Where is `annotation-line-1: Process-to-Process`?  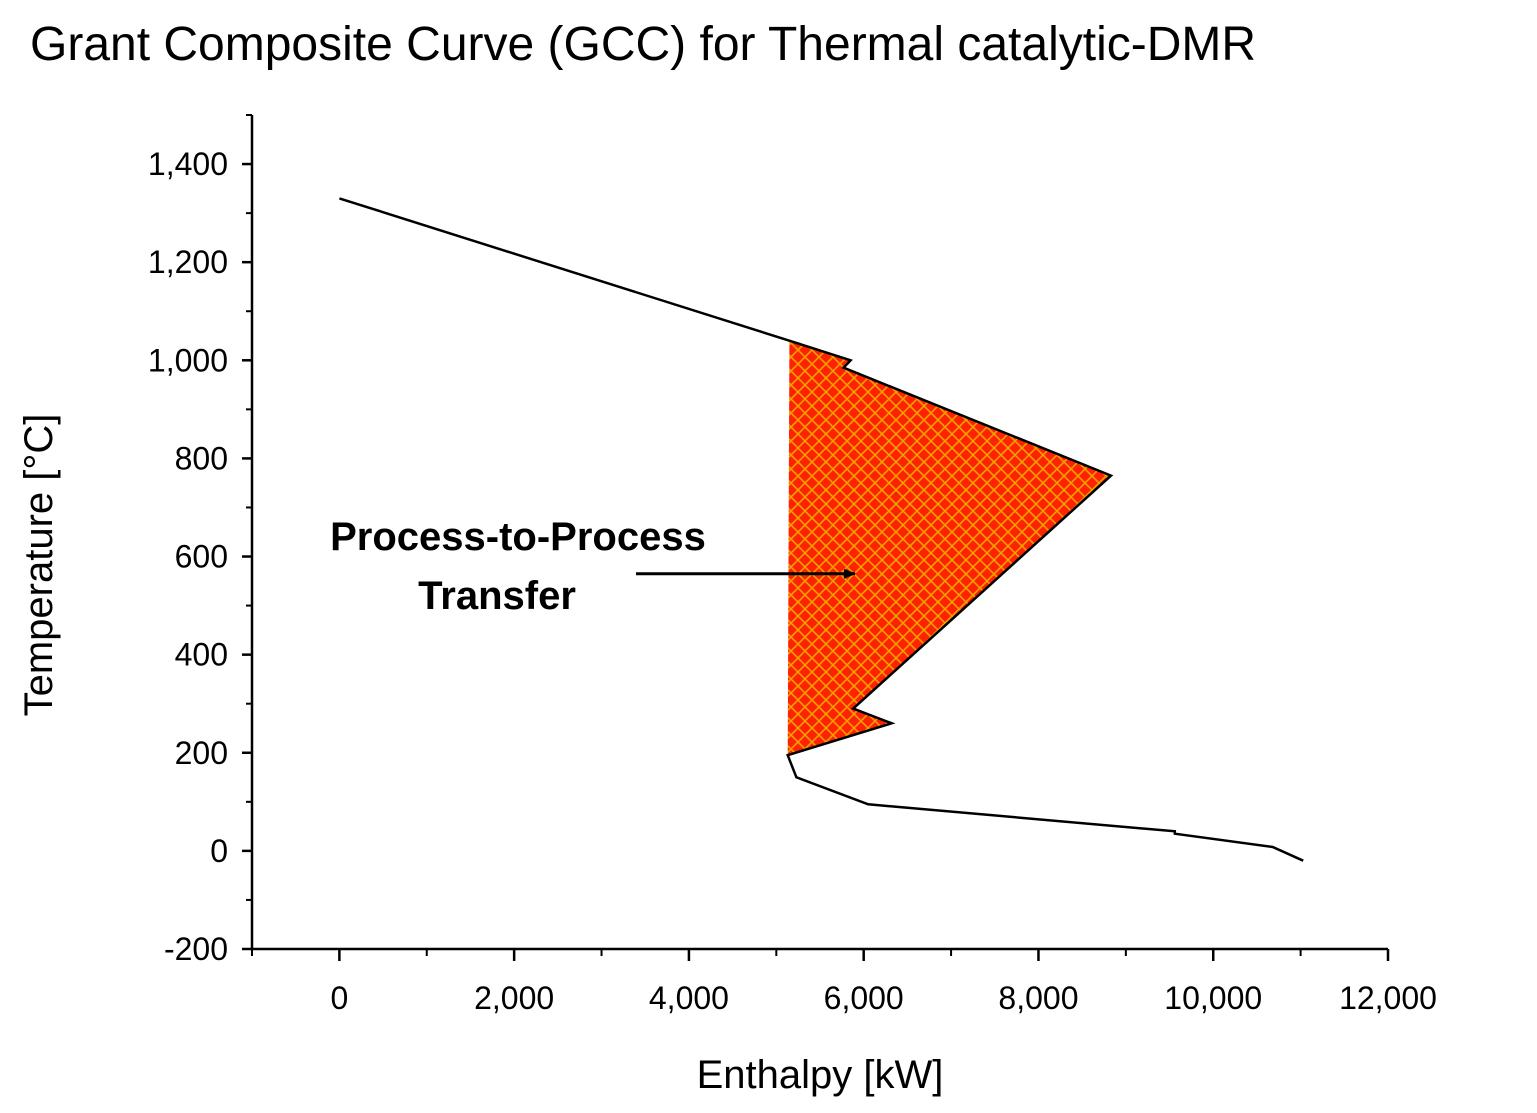
annotation-line-1: Process-to-Process is located at coordinates (518, 537).